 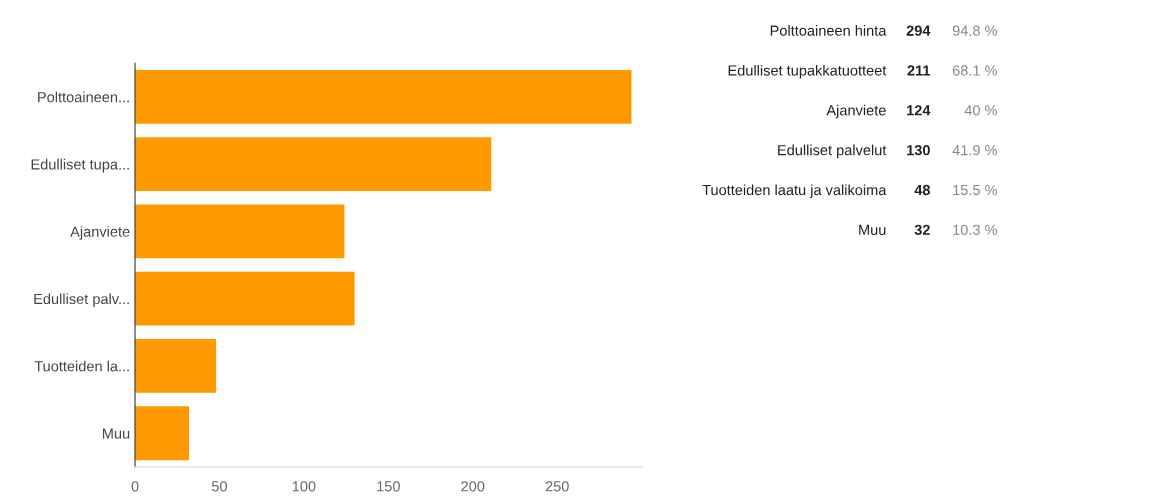 What do you see at coordinates (557, 486) in the screenshot?
I see `x-tick-label: 250` at bounding box center [557, 486].